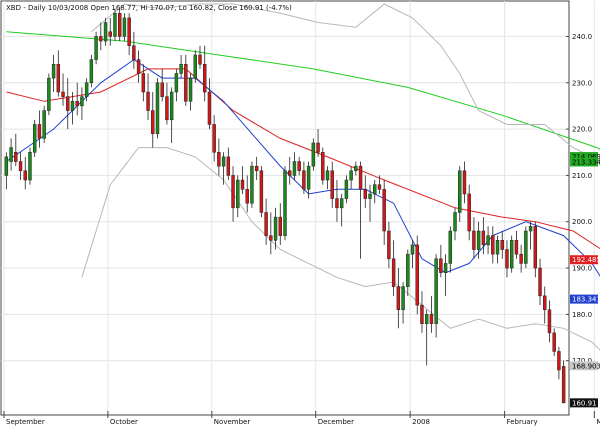 Image resolution: width=600 pixels, height=427 pixels. I want to click on svg-text: 160.91, so click(584, 403).